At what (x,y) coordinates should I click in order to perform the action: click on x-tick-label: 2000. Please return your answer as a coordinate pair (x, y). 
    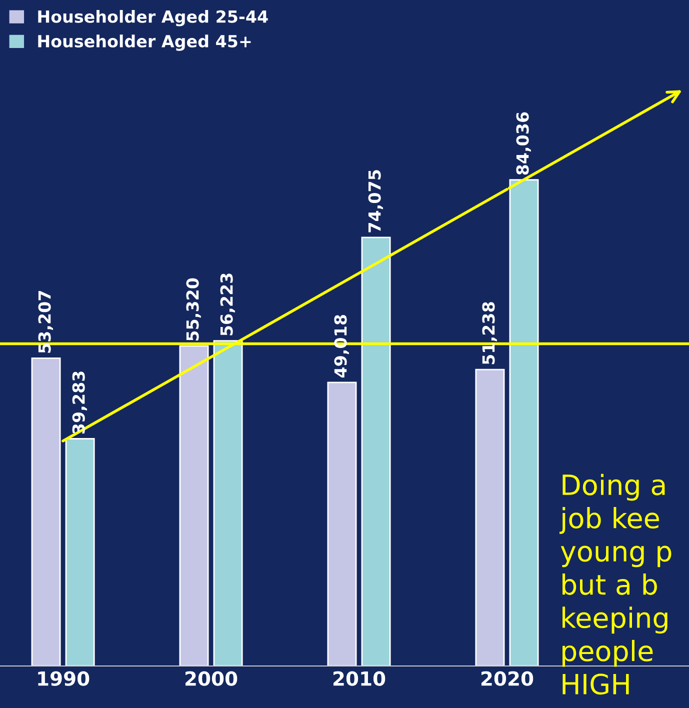
    Looking at the image, I should click on (212, 678).